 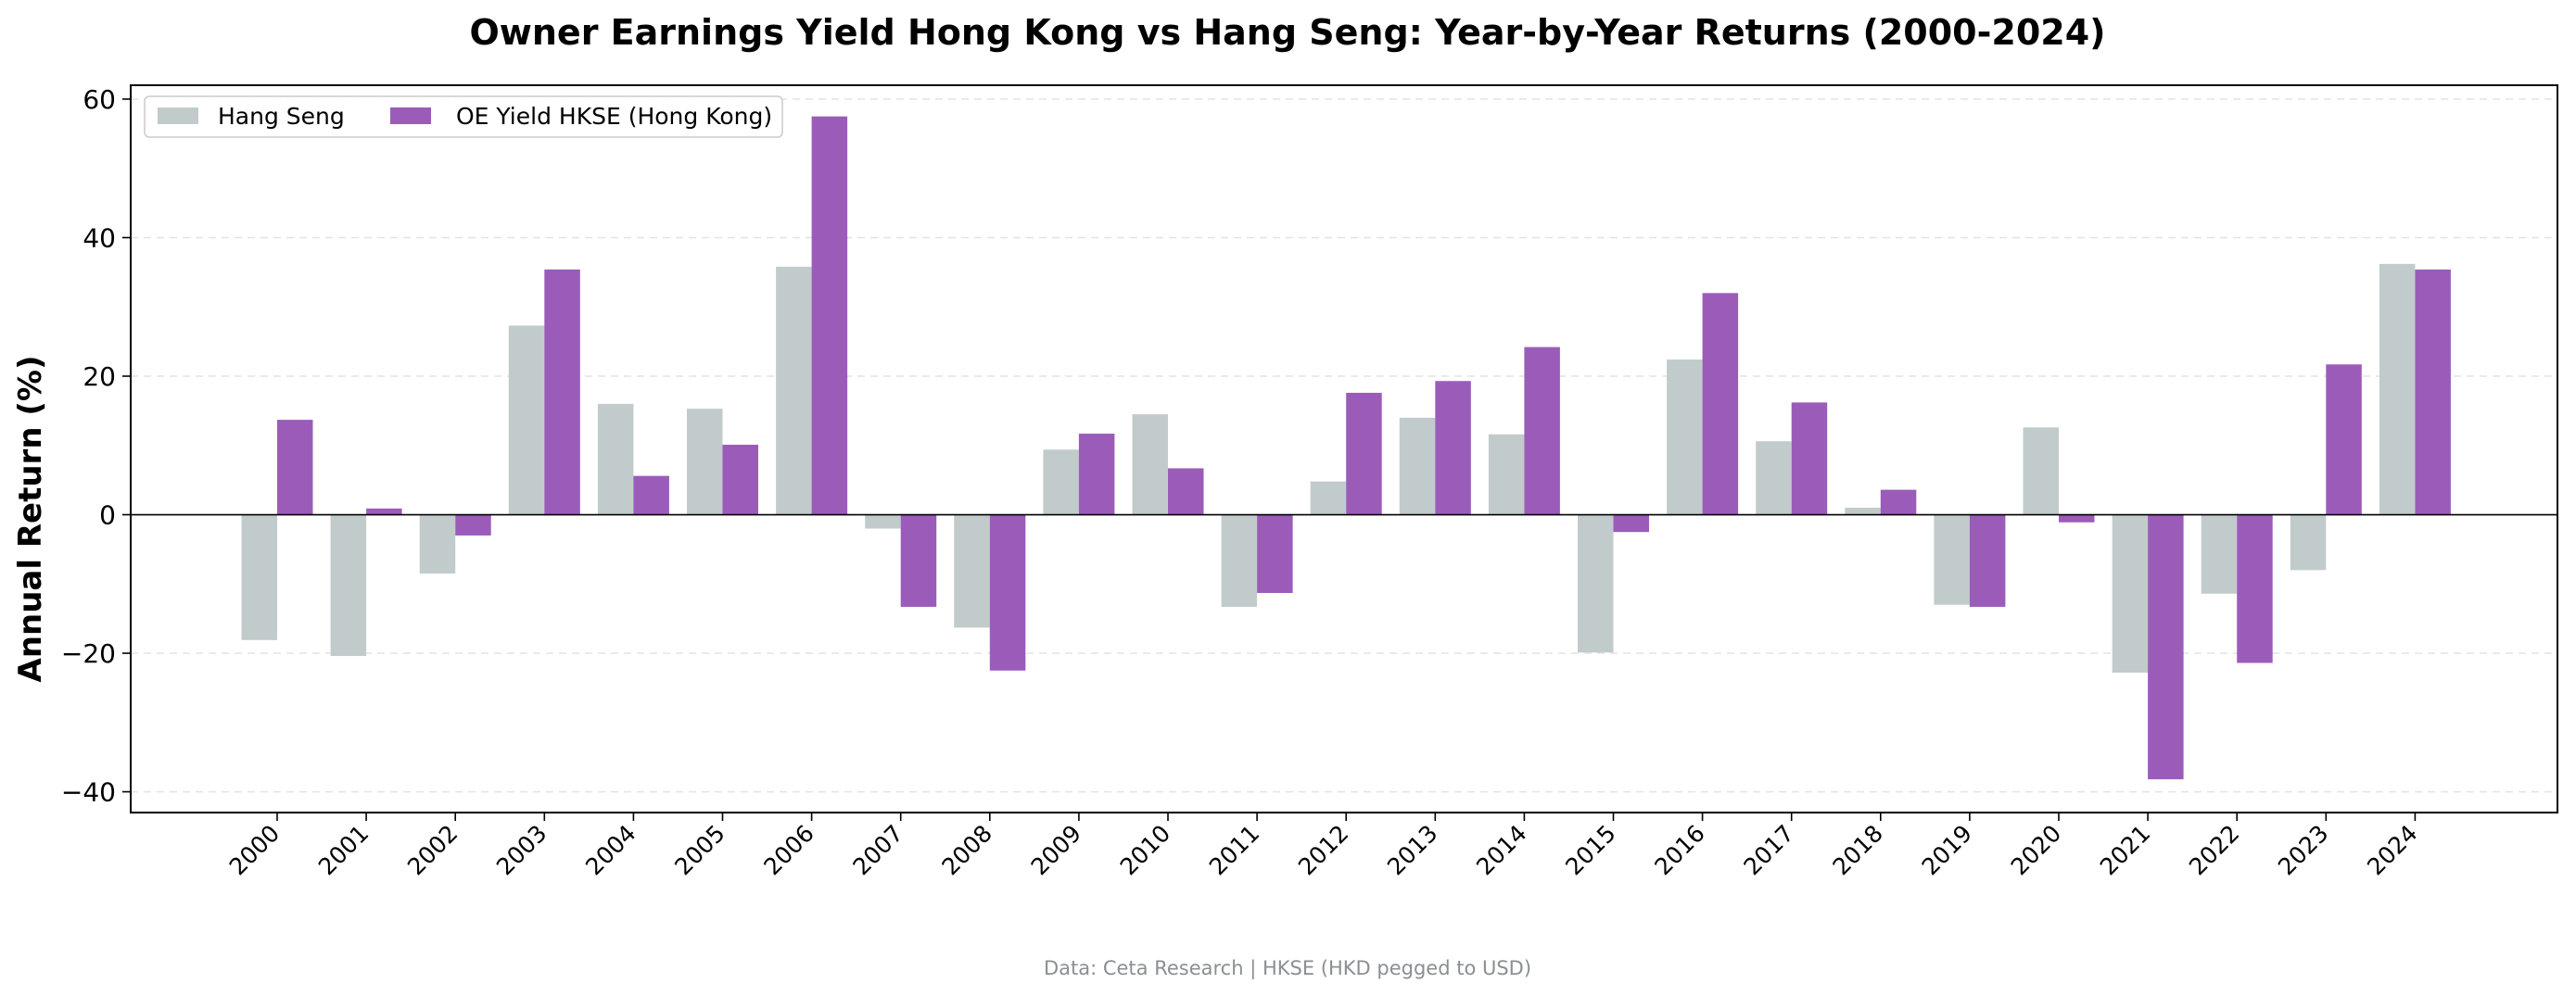 I want to click on y-tick-label: 20, so click(x=99, y=377).